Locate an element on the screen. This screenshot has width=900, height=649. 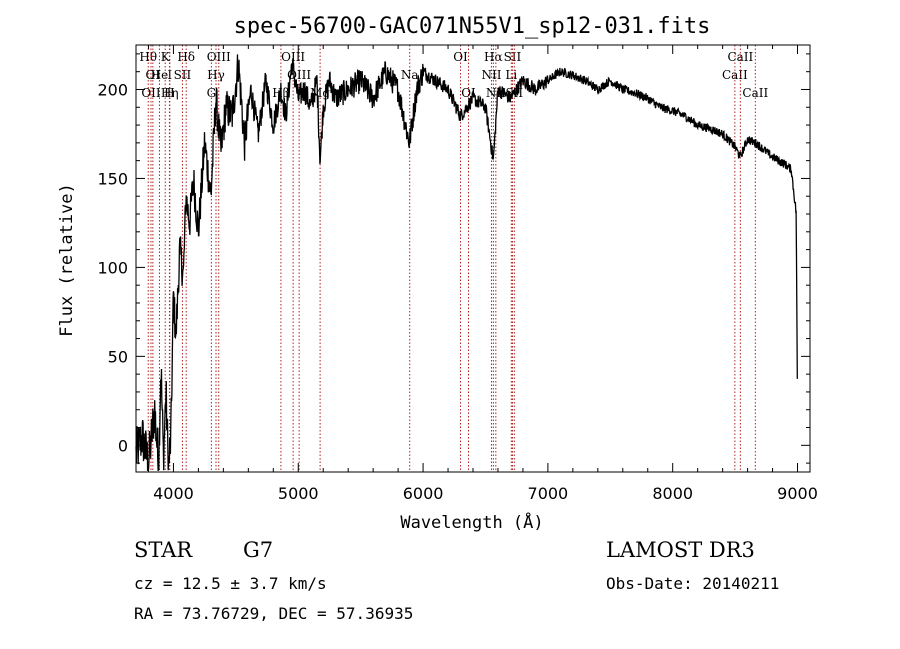
chart-title: spec-56700-GAC071N55V1_sp12-031.fits is located at coordinates (472, 26).